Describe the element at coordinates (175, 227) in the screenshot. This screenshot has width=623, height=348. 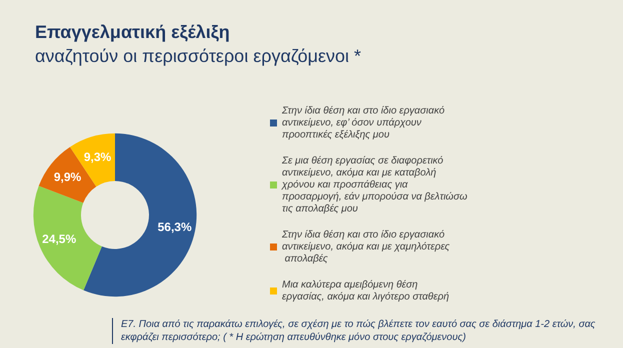
I see `data-label: 56,3%` at that location.